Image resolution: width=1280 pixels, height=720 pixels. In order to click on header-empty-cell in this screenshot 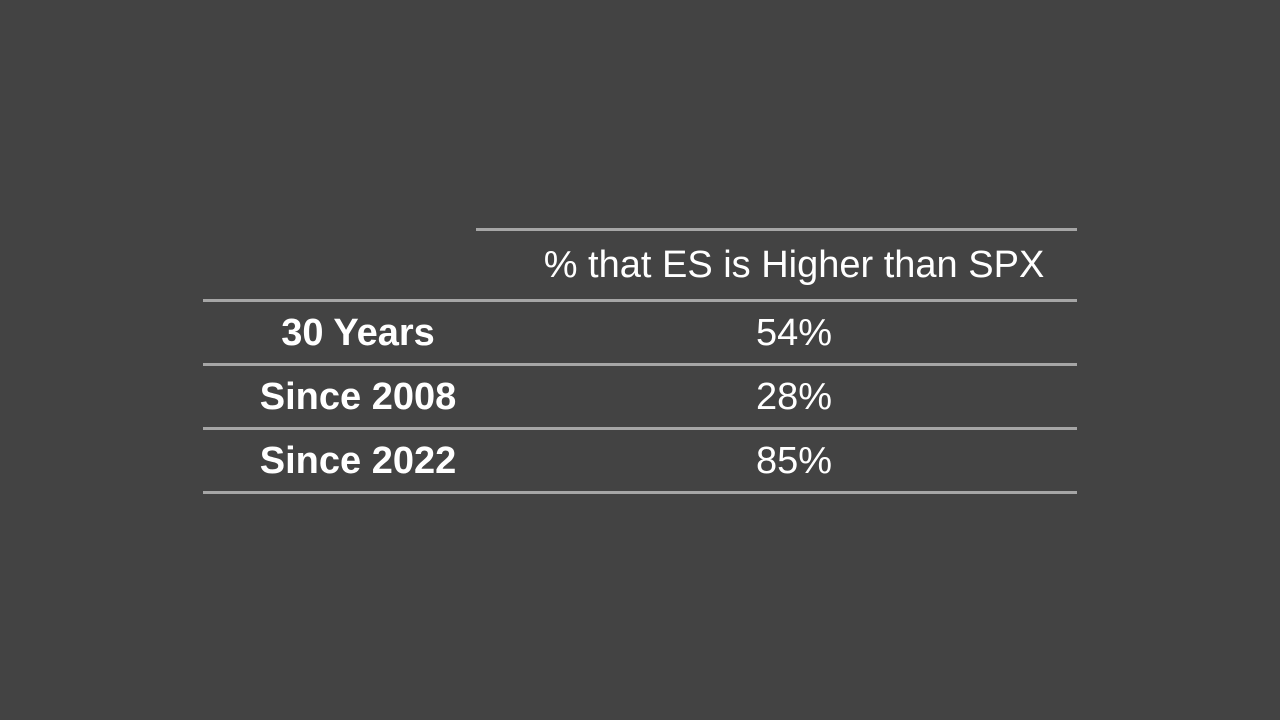, I will do `click(339, 263)`.